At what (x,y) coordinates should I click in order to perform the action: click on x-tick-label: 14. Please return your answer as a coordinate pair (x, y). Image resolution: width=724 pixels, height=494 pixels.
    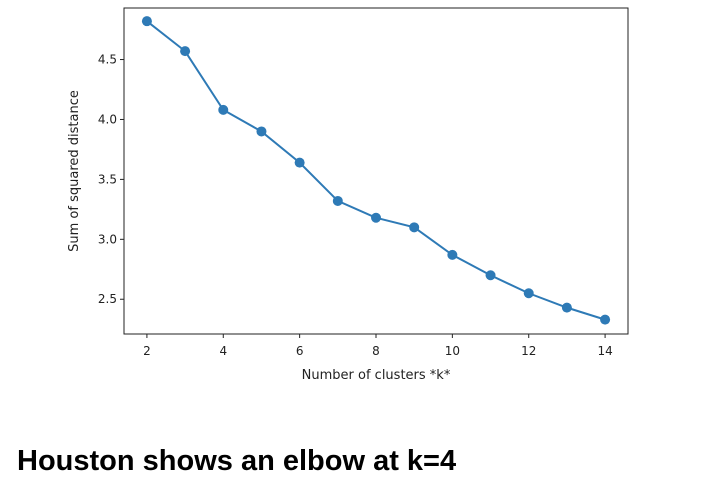
    Looking at the image, I should click on (604, 351).